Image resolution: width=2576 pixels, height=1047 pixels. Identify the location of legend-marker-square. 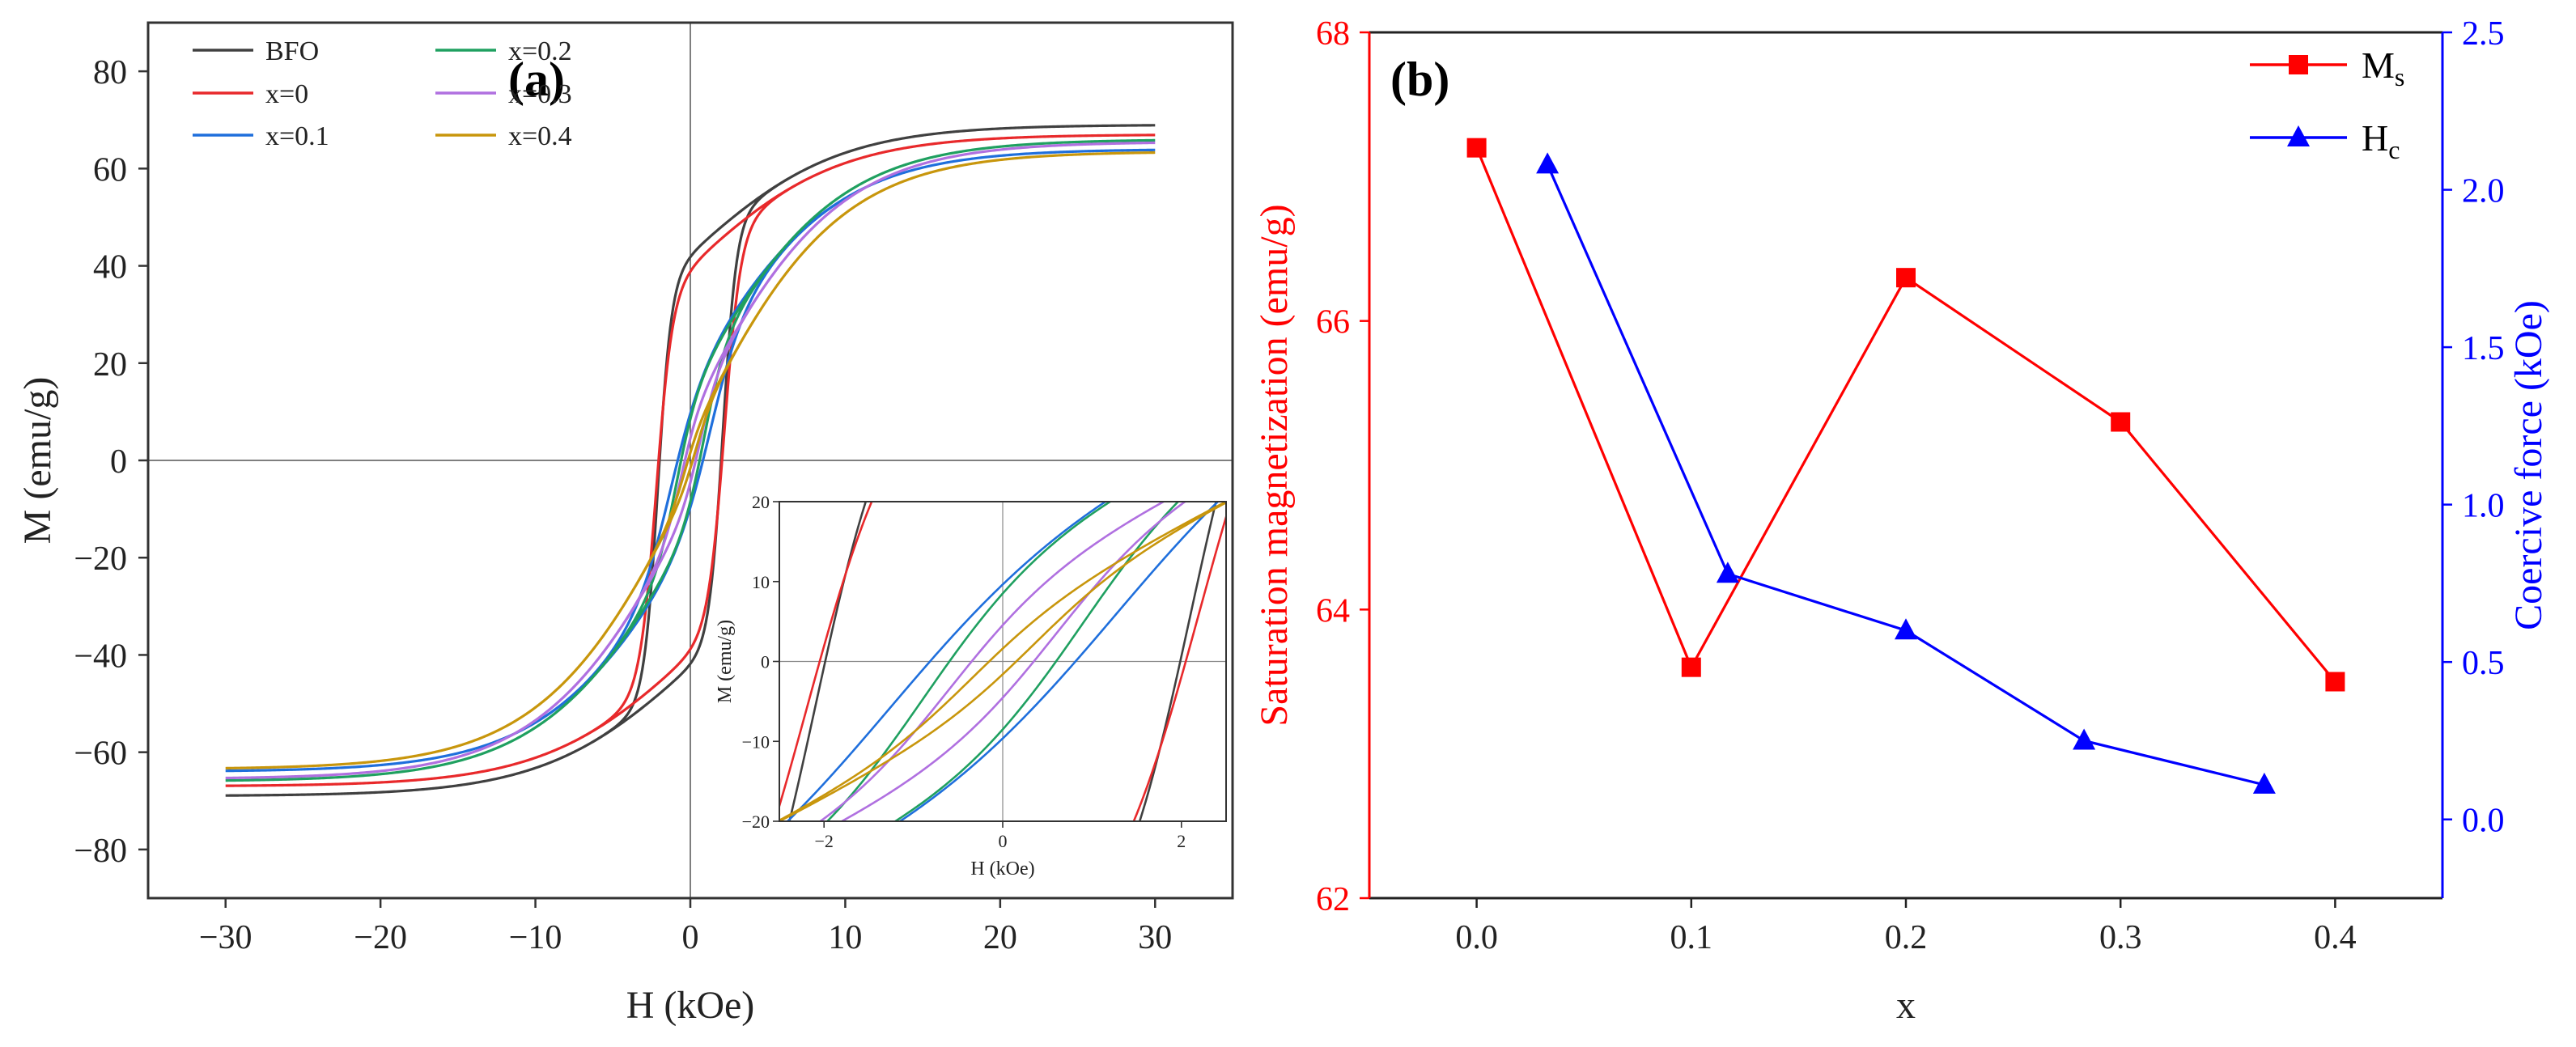
(2298, 64).